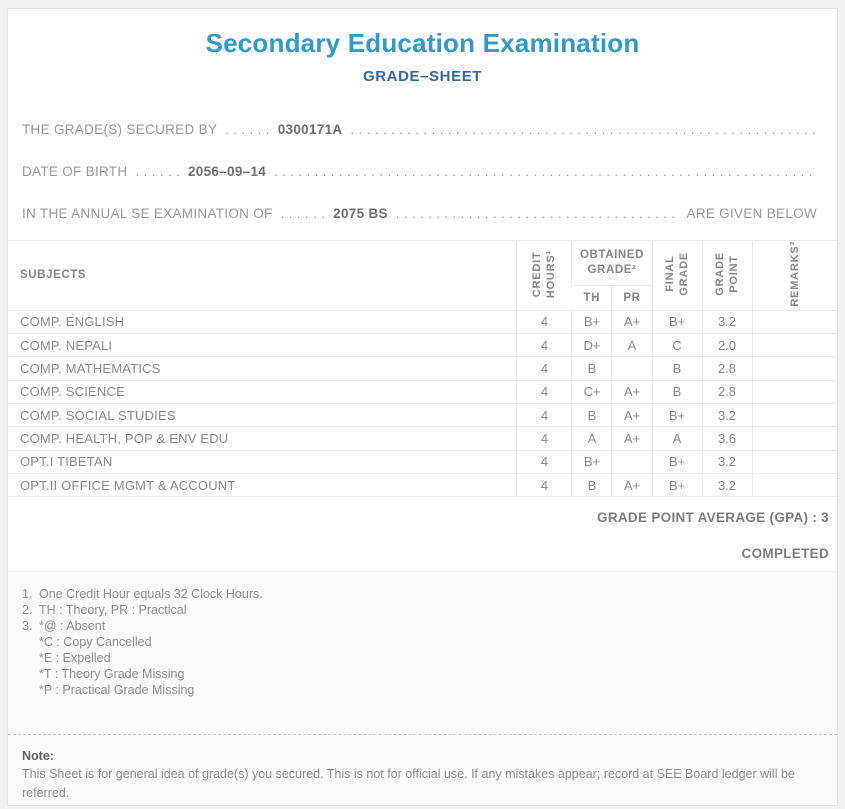  Describe the element at coordinates (113, 609) in the screenshot. I see `footnote-text: TH : Theory, PR : Practical` at that location.